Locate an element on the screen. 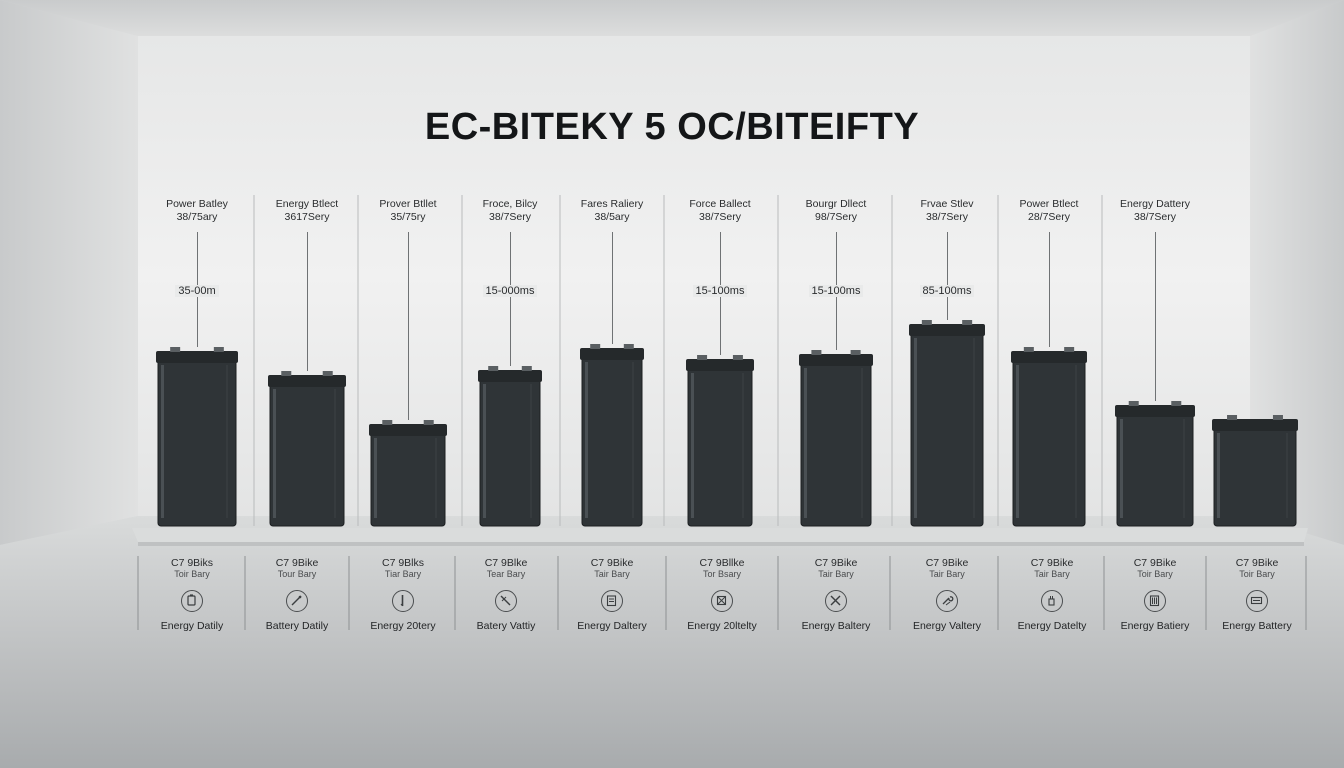 The image size is (1344, 768). battery-name-label: Energy Dattery 38/7Sery is located at coordinates (1155, 211).